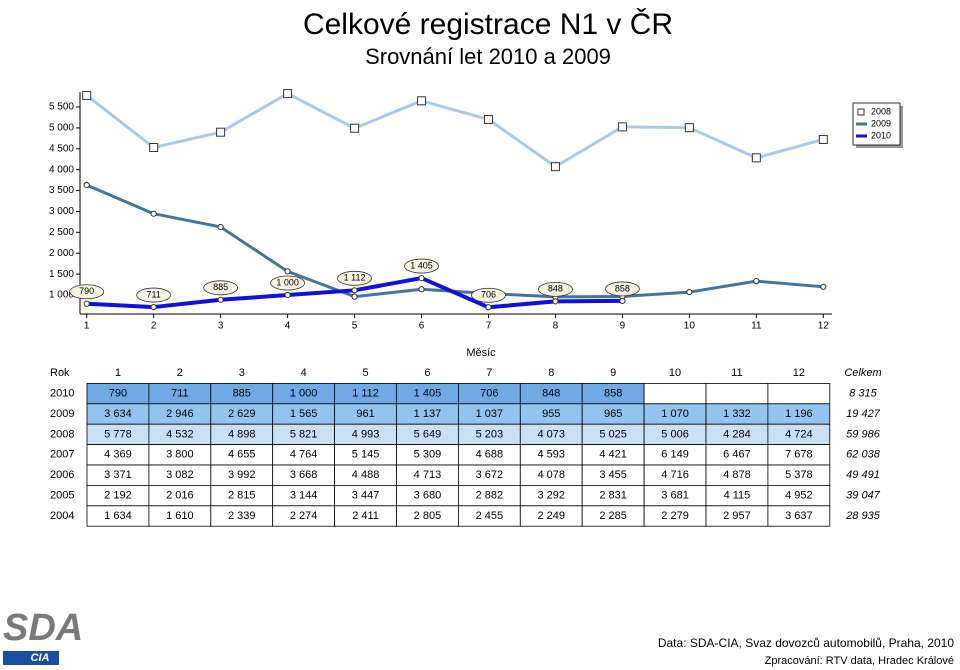  Describe the element at coordinates (690, 326) in the screenshot. I see `x-tick-label: 10` at that location.